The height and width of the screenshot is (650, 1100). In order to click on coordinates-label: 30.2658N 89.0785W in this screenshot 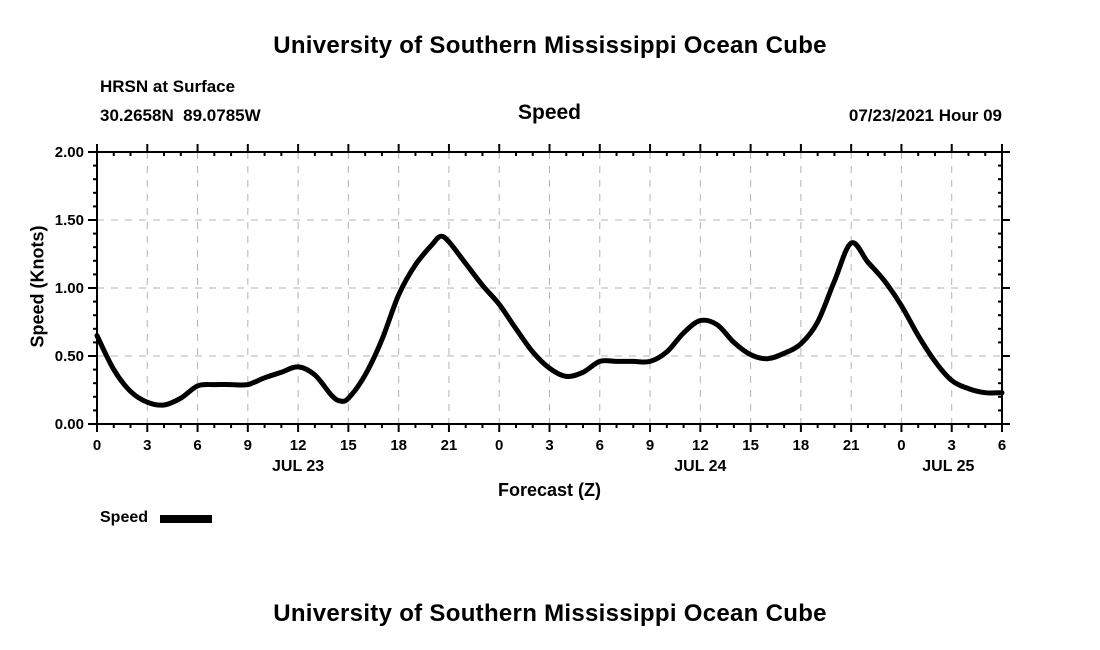, I will do `click(180, 115)`.